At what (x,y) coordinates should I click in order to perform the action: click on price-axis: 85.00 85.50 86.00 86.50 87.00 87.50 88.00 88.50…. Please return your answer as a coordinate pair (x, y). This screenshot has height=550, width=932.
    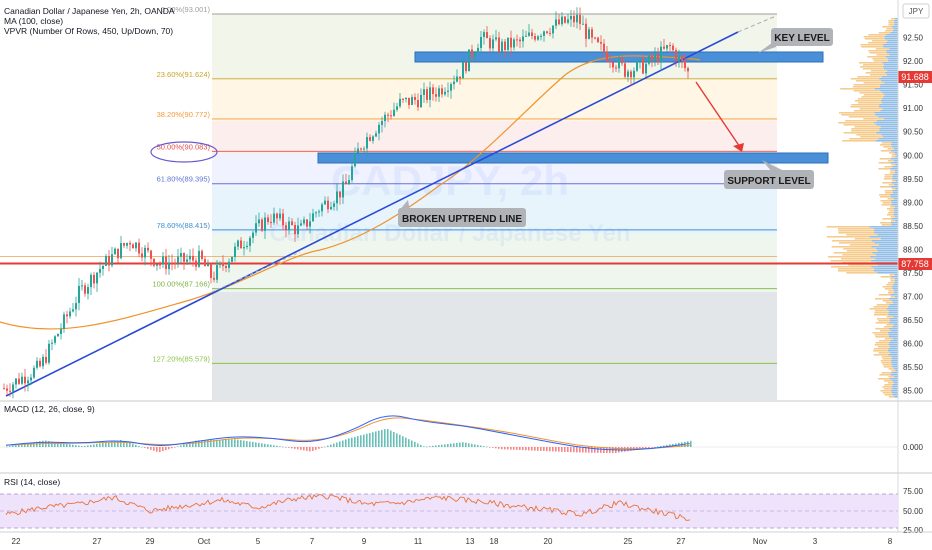
    Looking at the image, I should click on (913, 203).